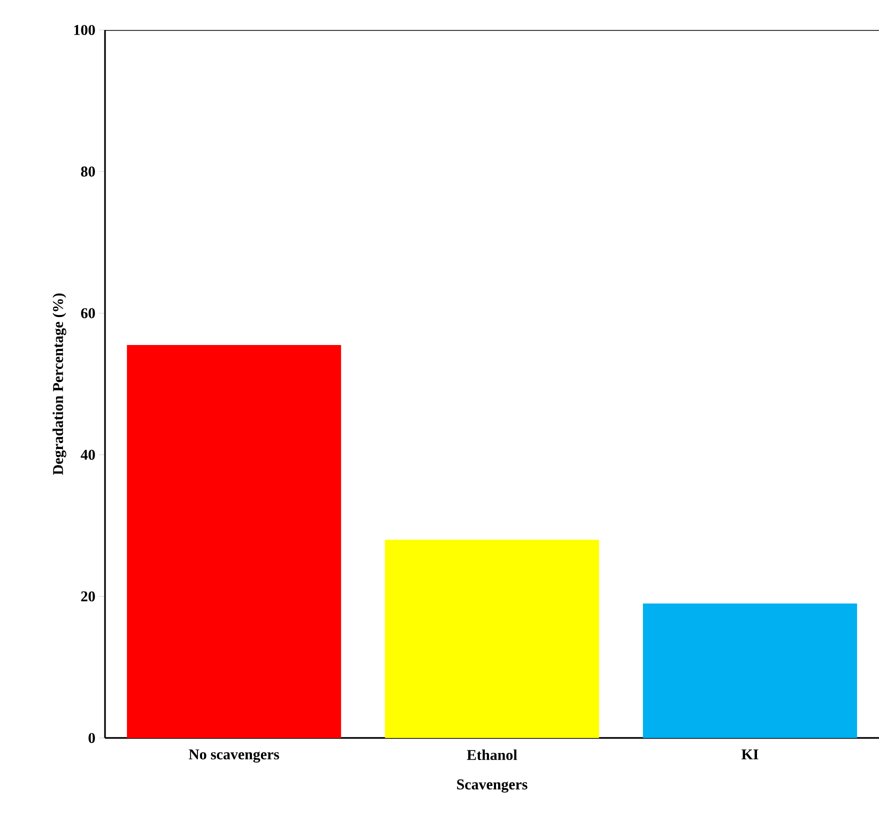  Describe the element at coordinates (84, 30) in the screenshot. I see `y-tick-label: 100` at that location.